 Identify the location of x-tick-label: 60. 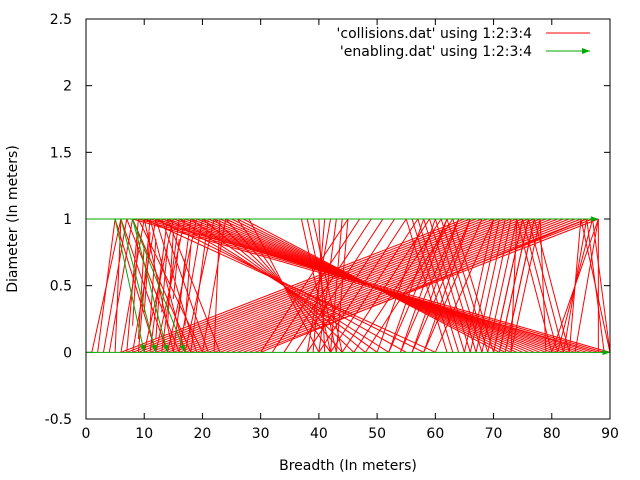
(435, 434).